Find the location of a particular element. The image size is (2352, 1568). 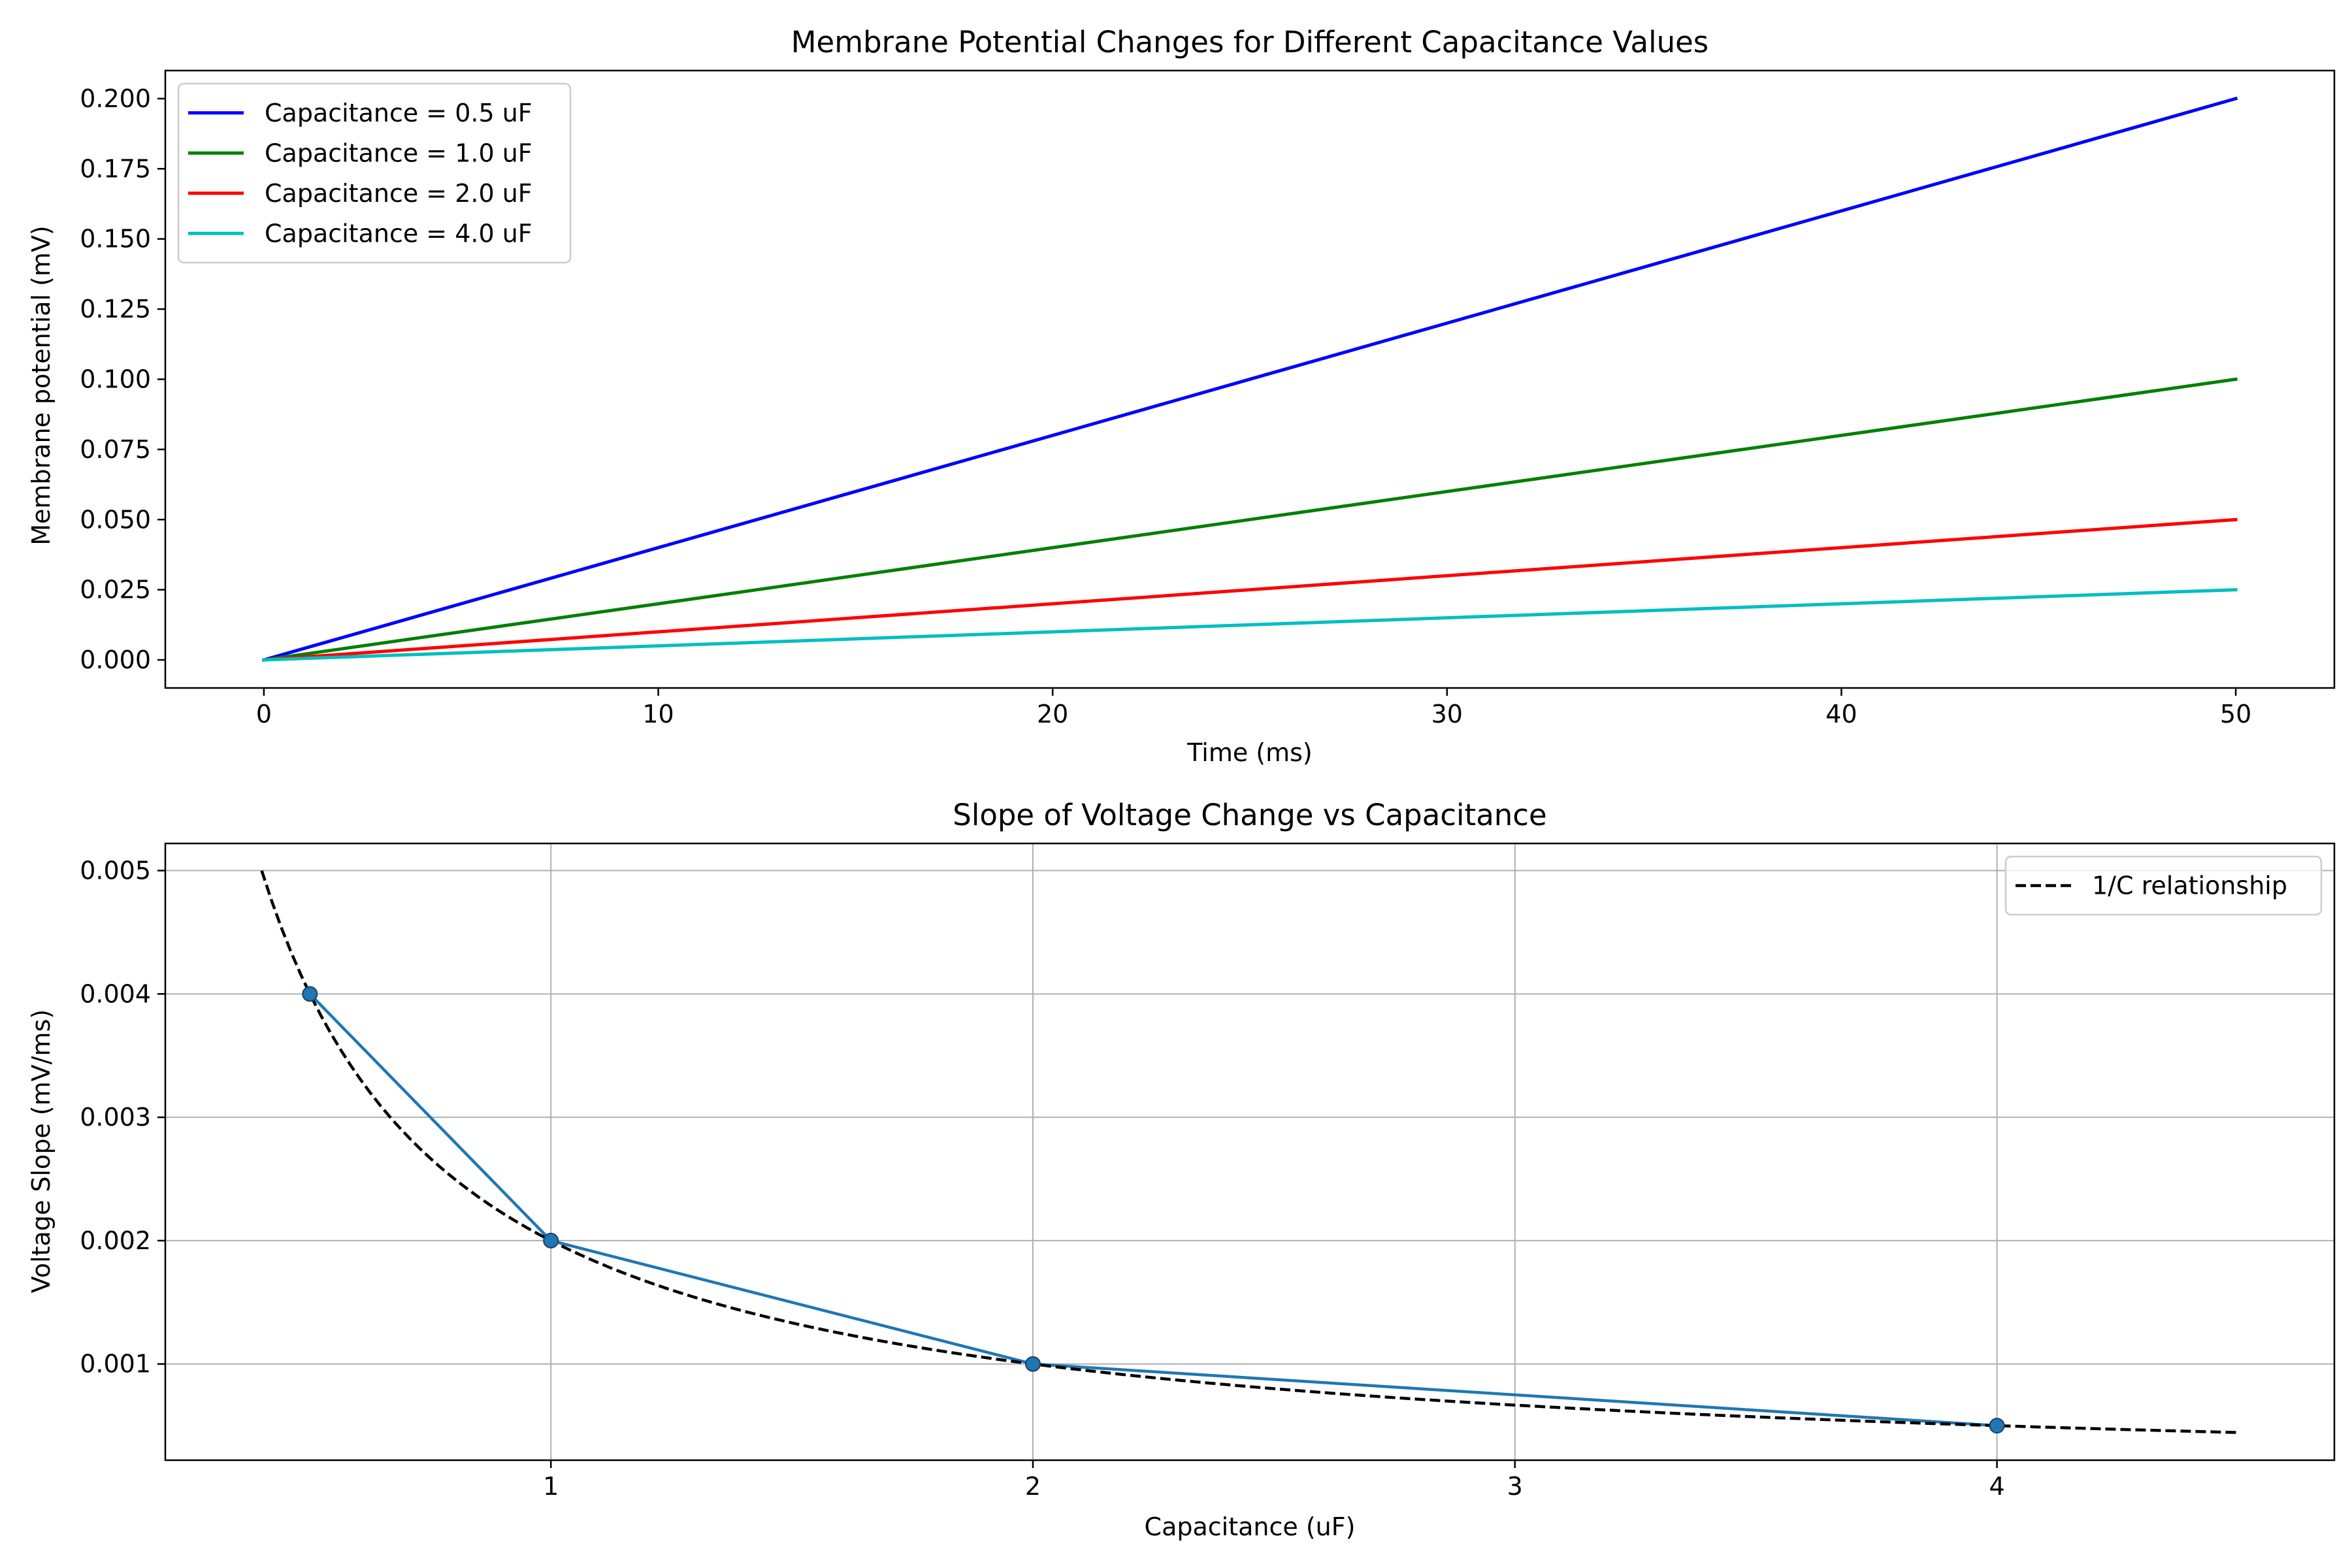

chart-2-x-axis-label: Capacitance (uF) is located at coordinates (1250, 1526).